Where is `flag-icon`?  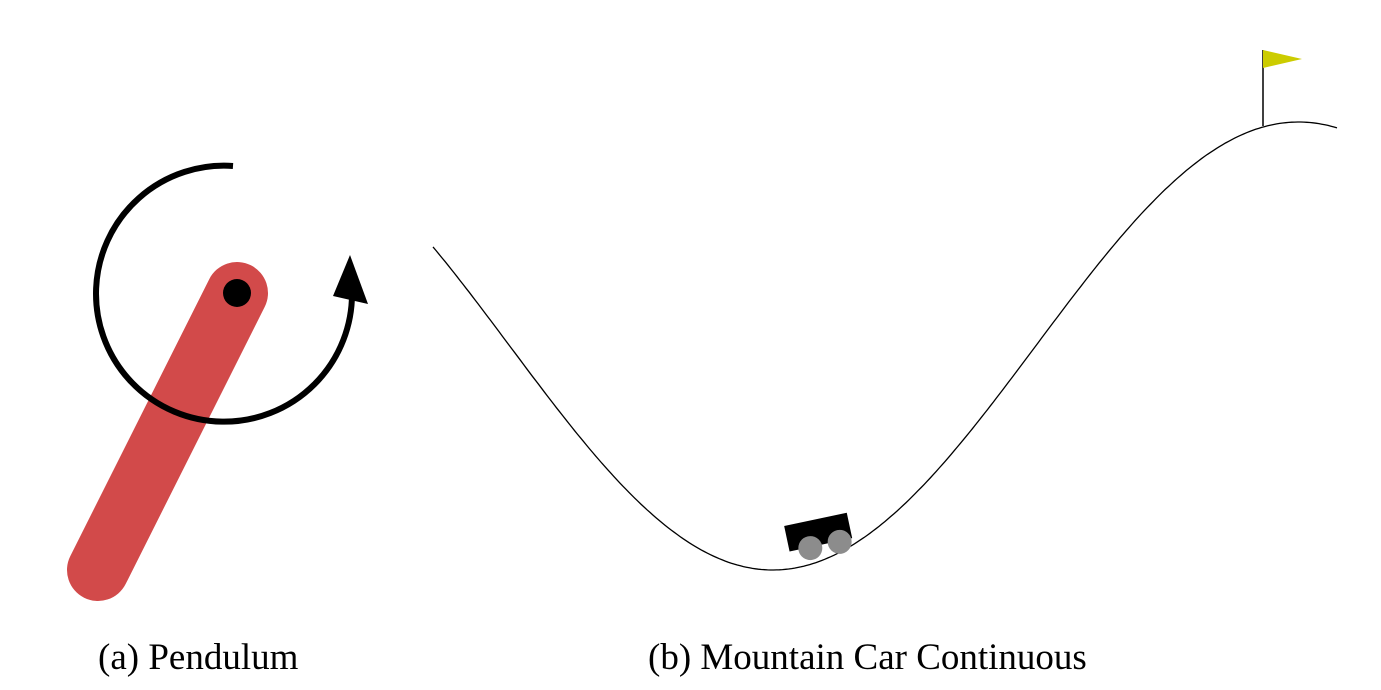
flag-icon is located at coordinates (1282, 59).